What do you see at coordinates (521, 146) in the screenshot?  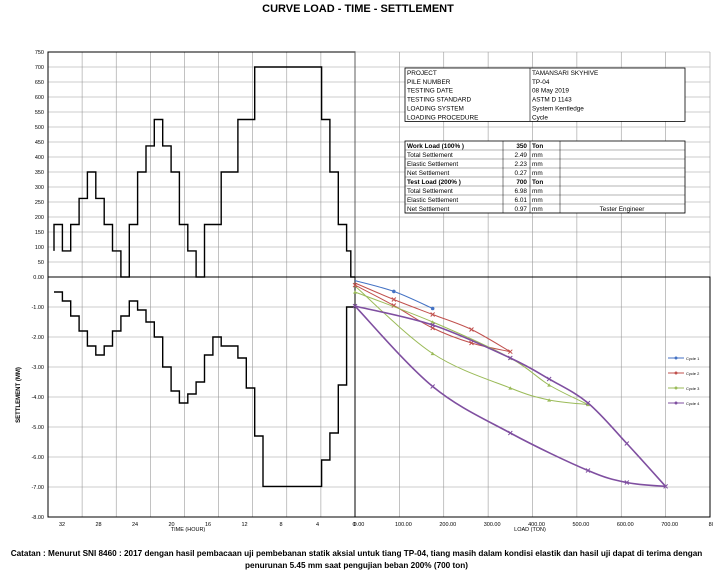 I see `results-value: 350` at bounding box center [521, 146].